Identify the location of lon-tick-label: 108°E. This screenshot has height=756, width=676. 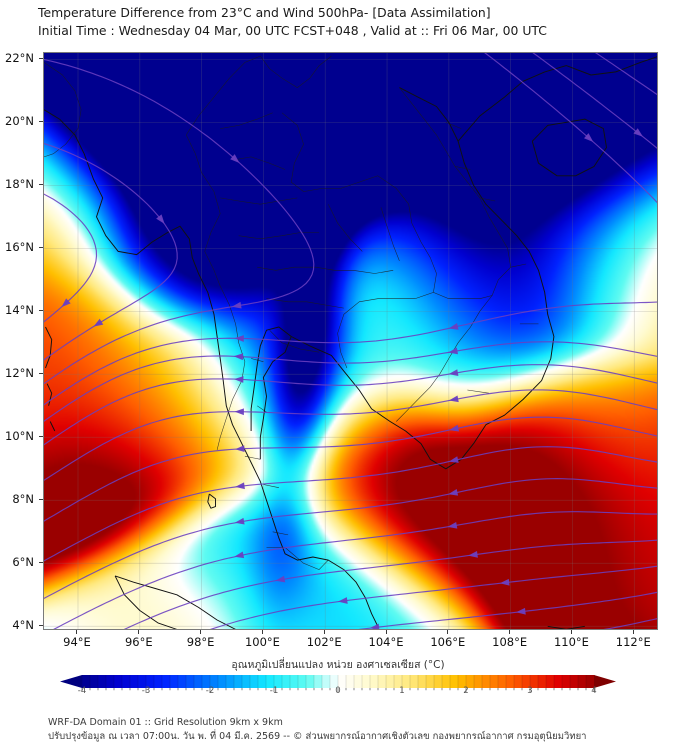
(510, 642).